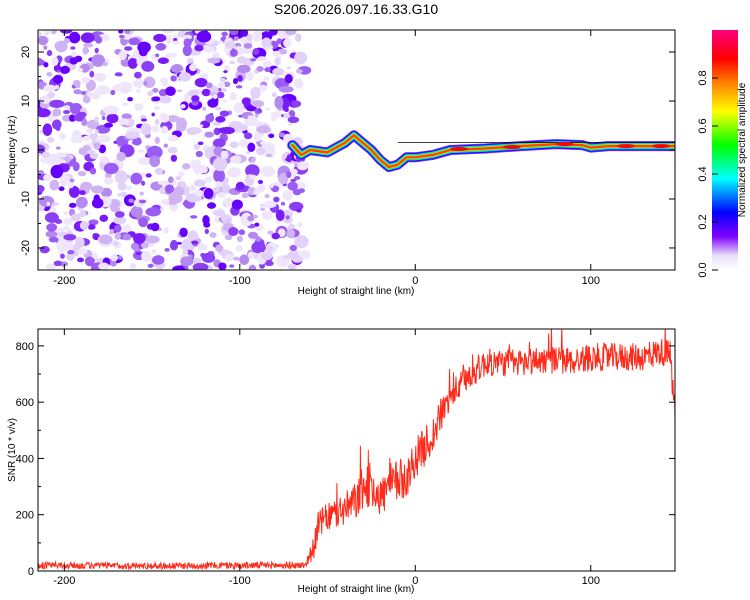 The image size is (750, 600). Describe the element at coordinates (25, 347) in the screenshot. I see `snr-y-tick-label: 800` at that location.